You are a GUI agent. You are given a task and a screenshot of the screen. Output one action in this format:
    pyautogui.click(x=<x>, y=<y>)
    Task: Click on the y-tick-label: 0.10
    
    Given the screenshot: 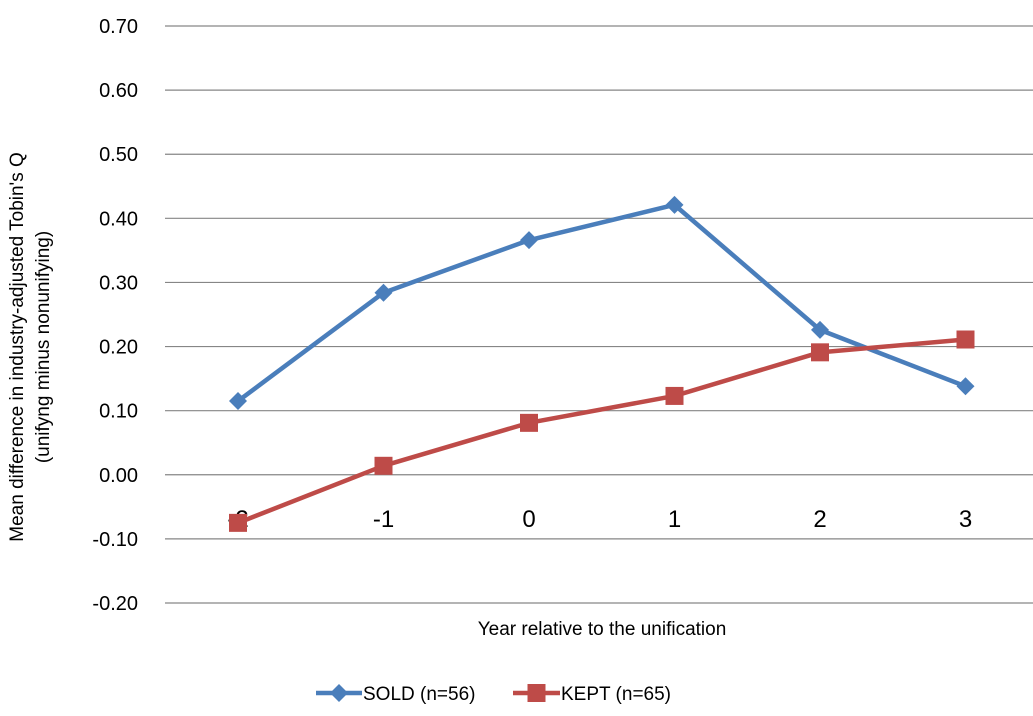 What is the action you would take?
    pyautogui.click(x=118, y=412)
    